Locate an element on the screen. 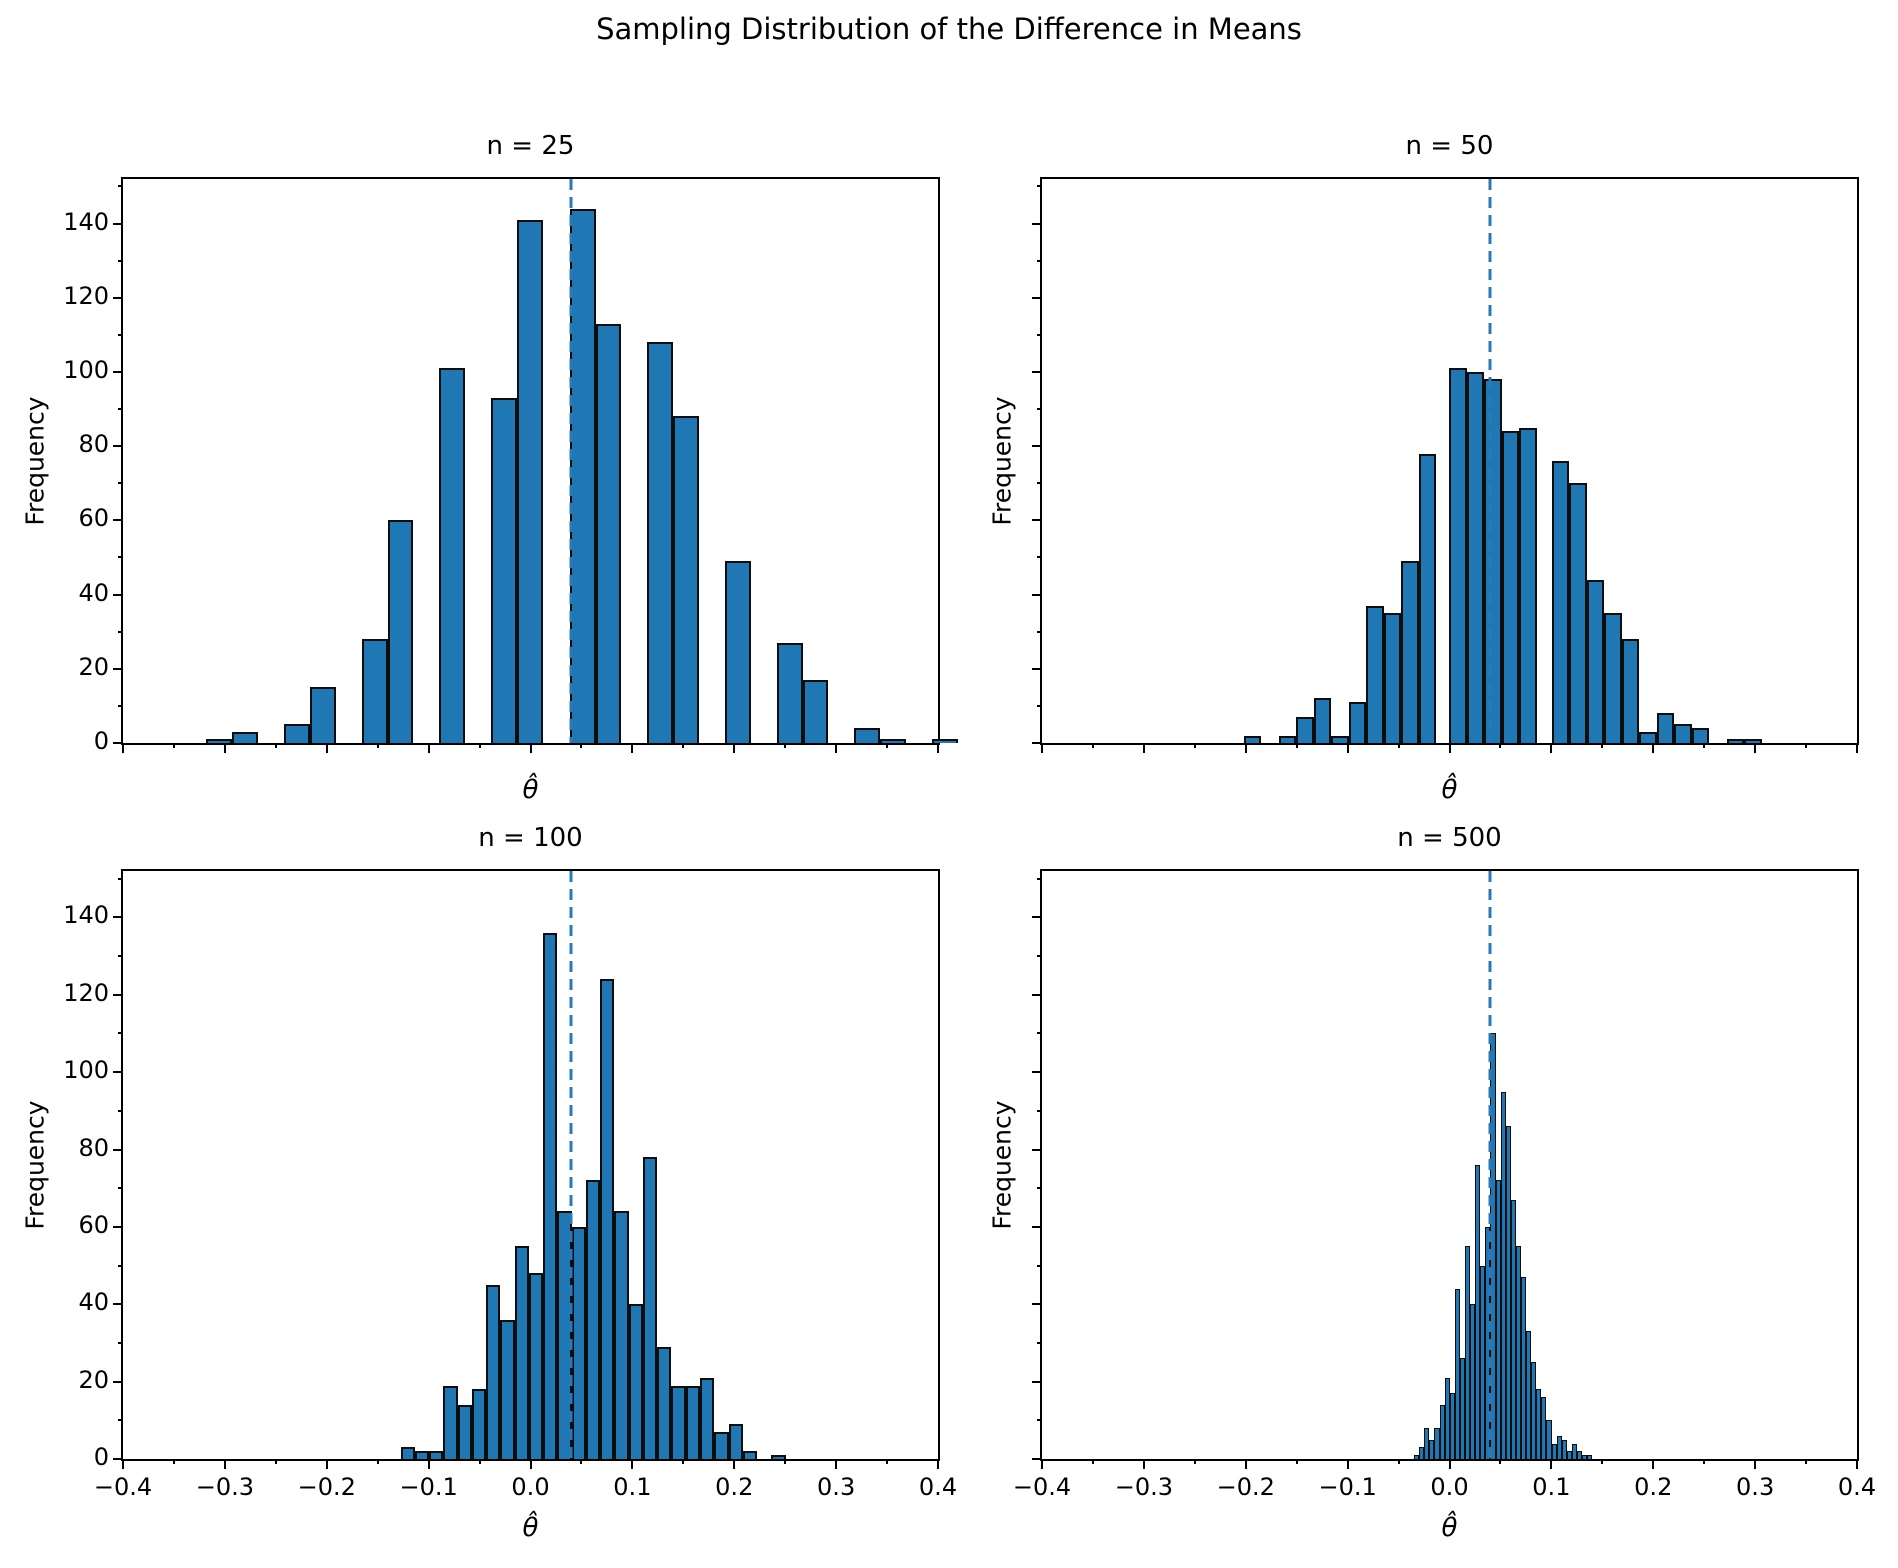  true-theta-dashed-line is located at coordinates (571, 1165).